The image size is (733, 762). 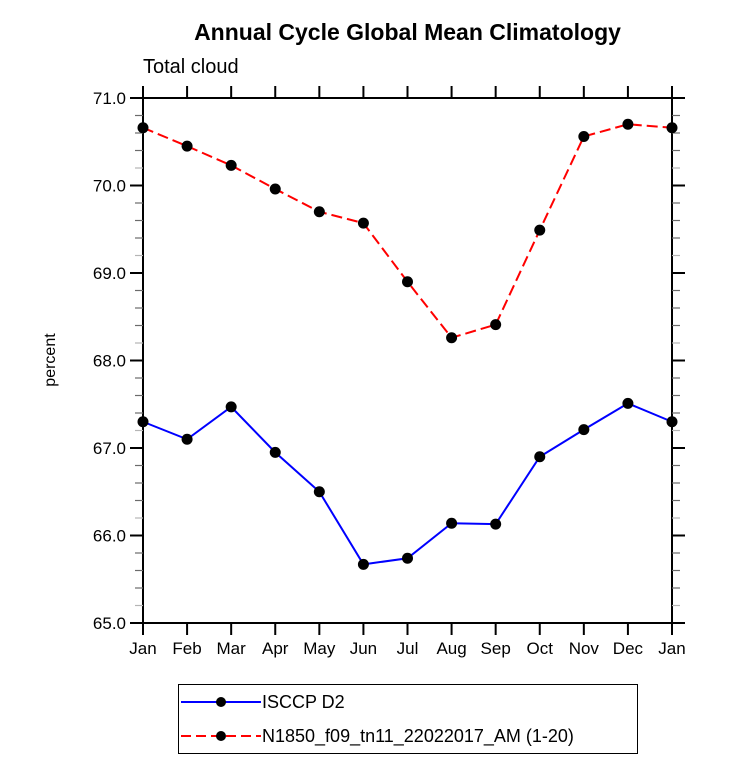 I want to click on y-tick-label: 70.0, so click(x=109, y=186).